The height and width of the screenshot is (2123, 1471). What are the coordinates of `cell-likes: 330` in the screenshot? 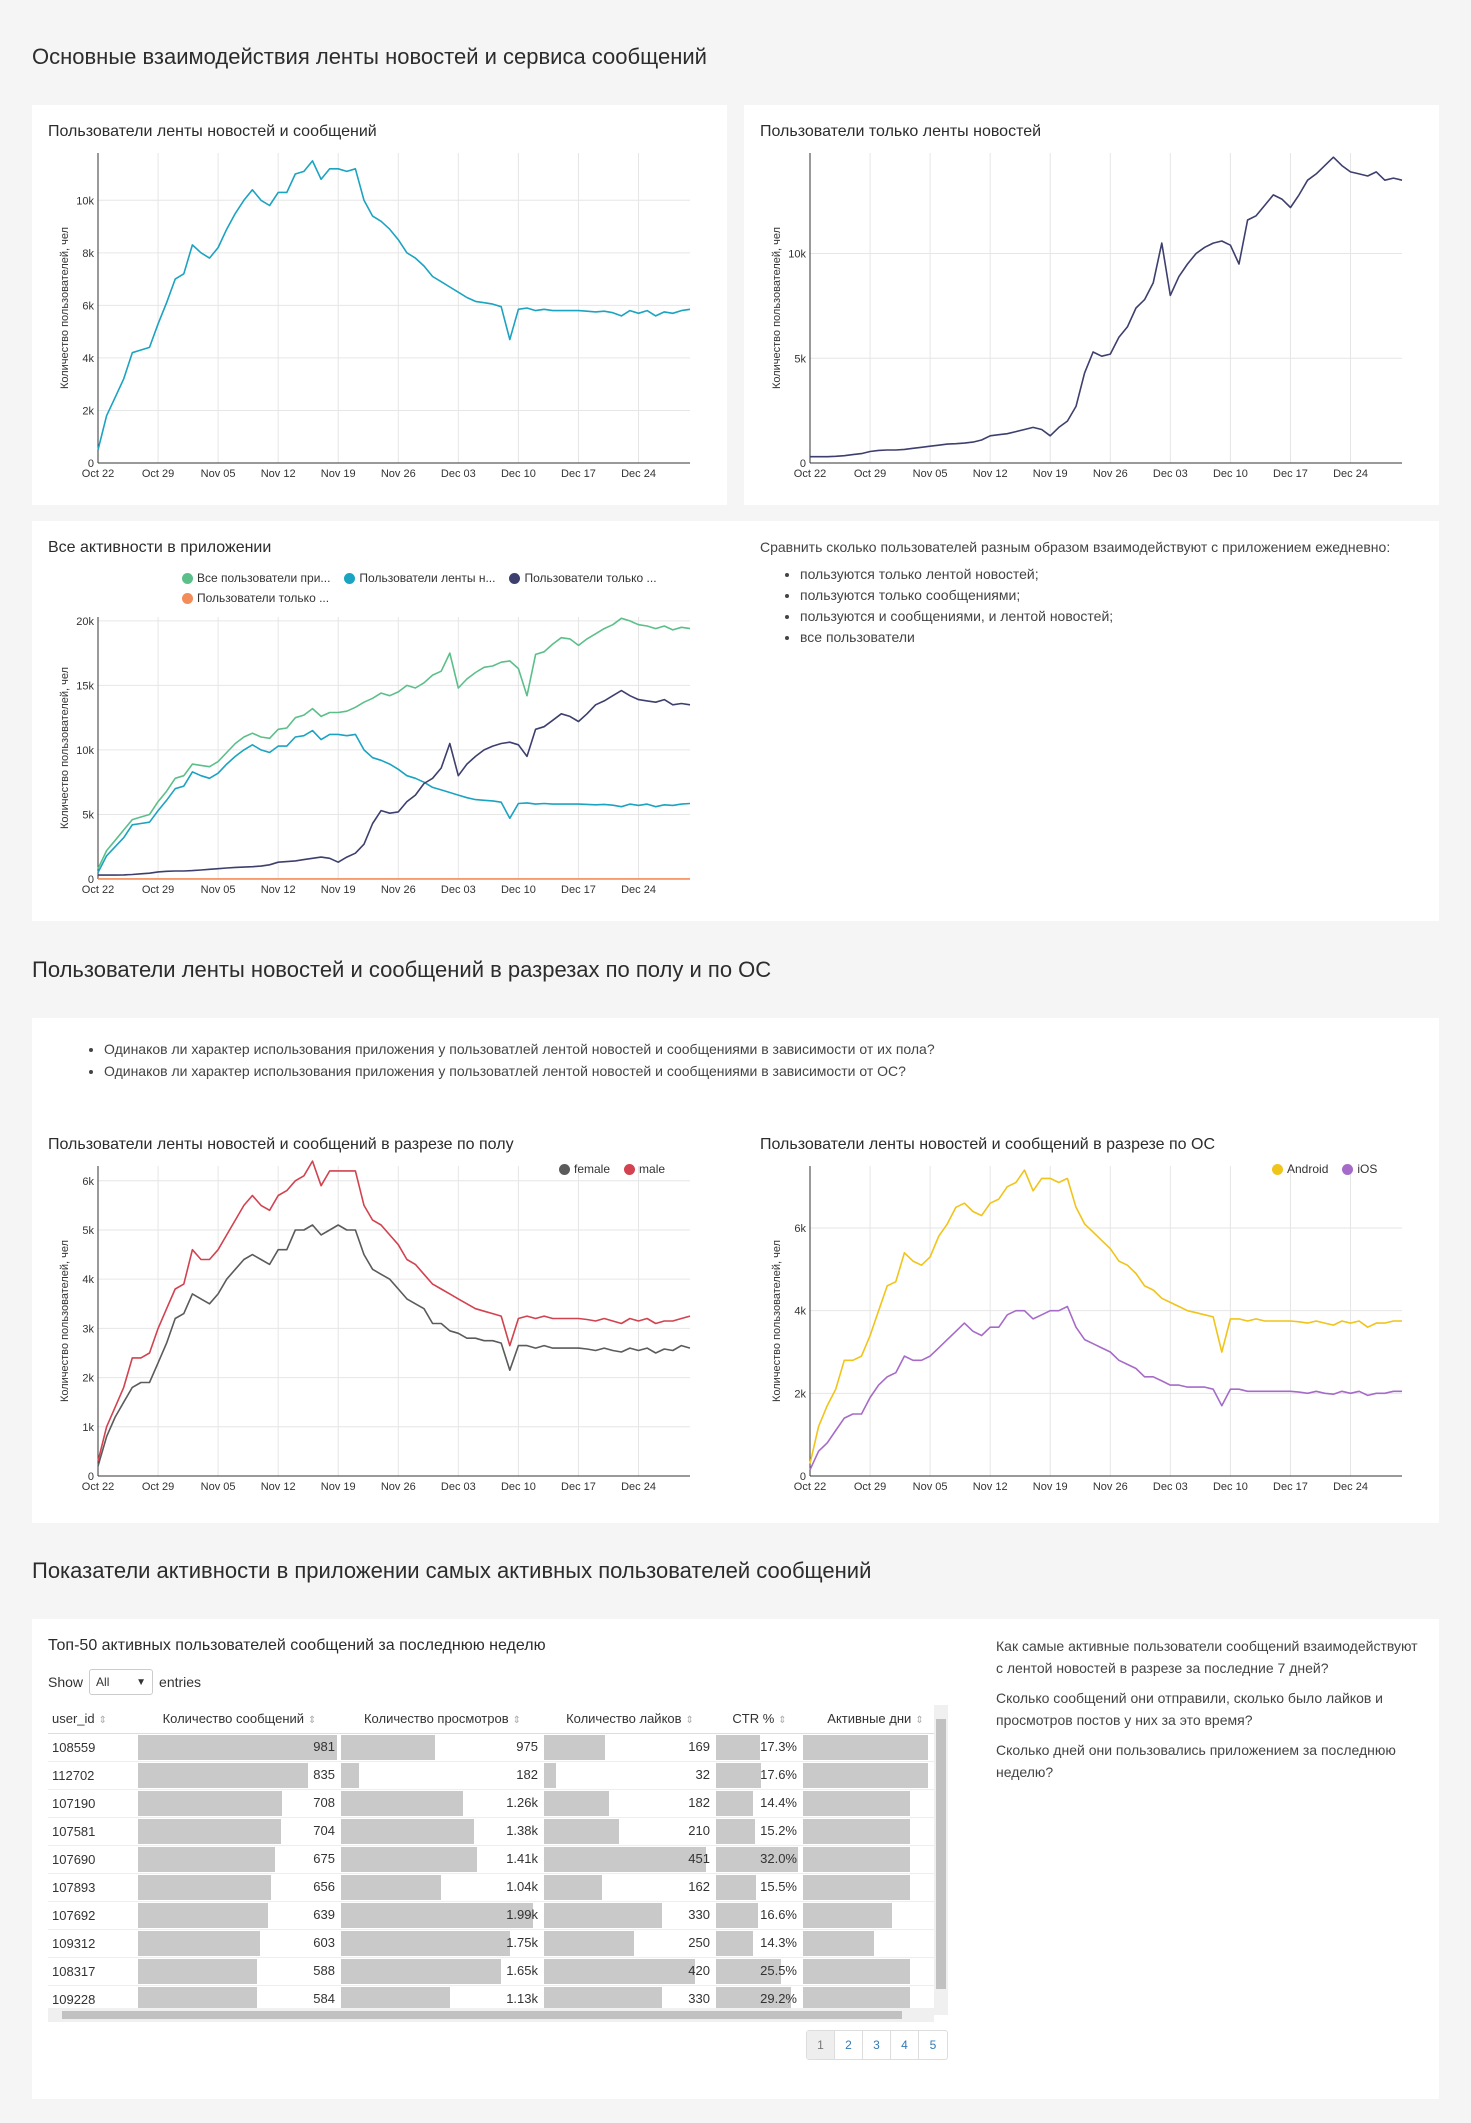 It's located at (630, 1915).